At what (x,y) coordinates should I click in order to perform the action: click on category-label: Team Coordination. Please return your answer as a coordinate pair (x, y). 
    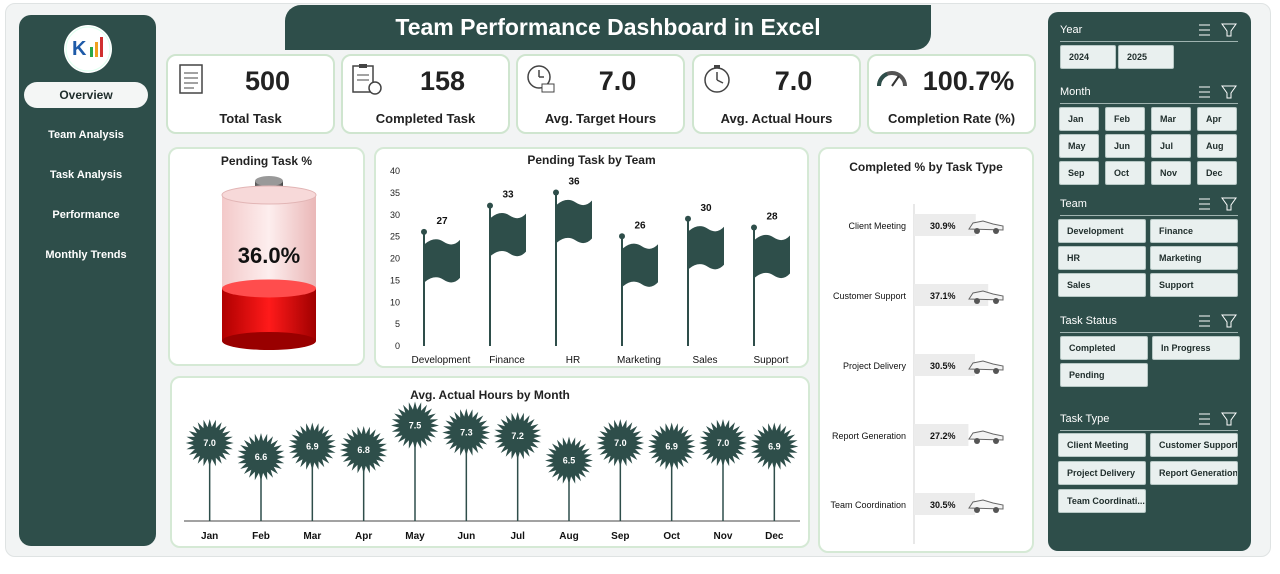
    Looking at the image, I should click on (868, 505).